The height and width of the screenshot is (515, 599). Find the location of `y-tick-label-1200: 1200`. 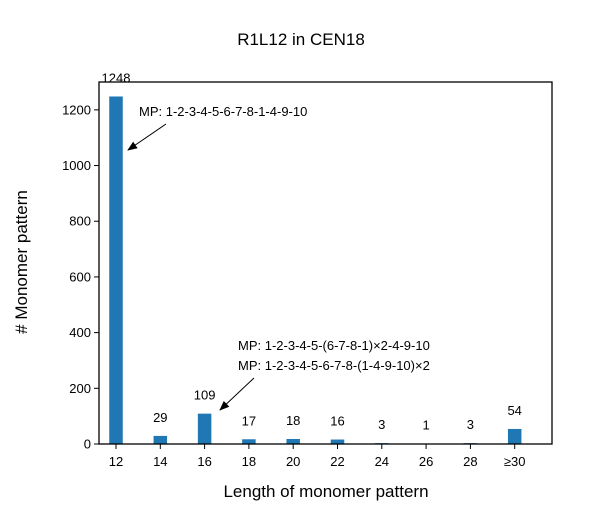

y-tick-label-1200: 1200 is located at coordinates (76, 109).